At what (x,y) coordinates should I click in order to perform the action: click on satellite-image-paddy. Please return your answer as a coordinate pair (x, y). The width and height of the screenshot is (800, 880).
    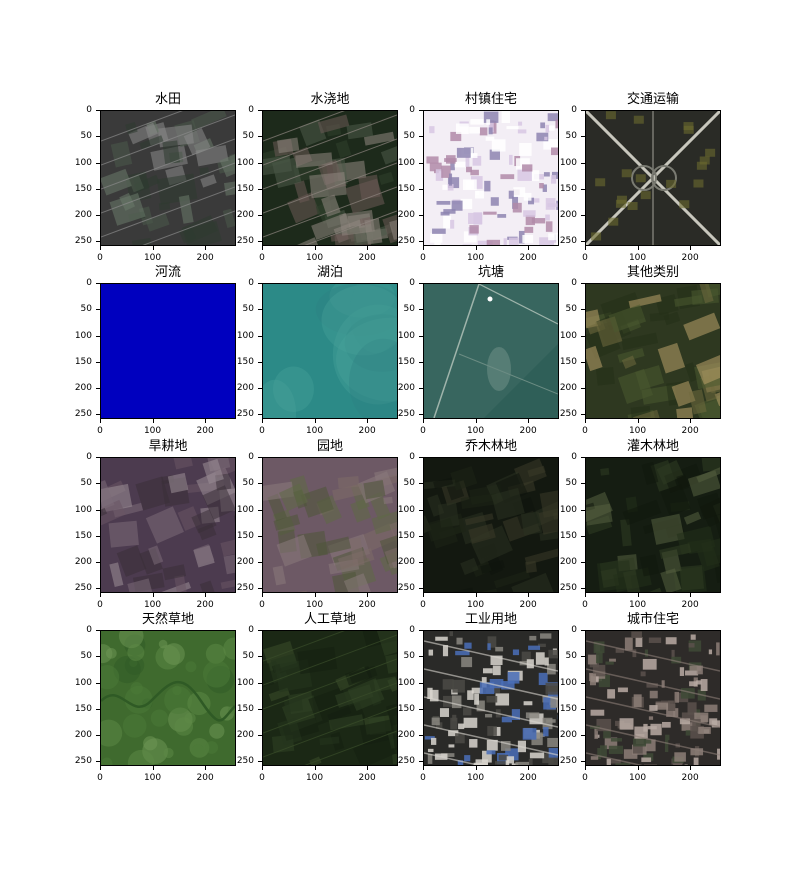
    Looking at the image, I should click on (168, 178).